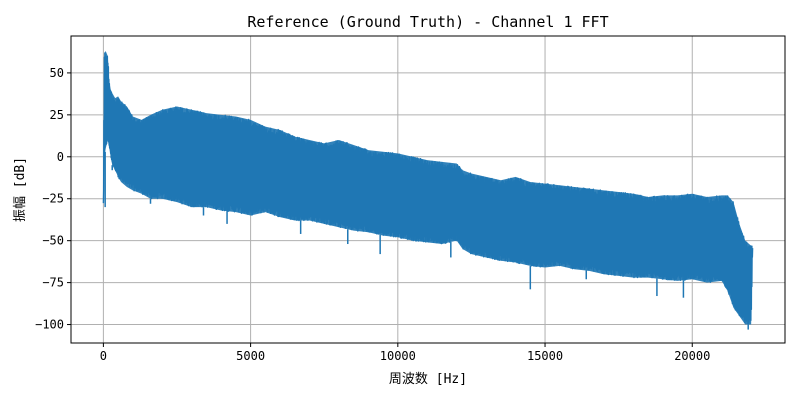 The height and width of the screenshot is (404, 800). I want to click on y-tick-label: 50, so click(57, 73).